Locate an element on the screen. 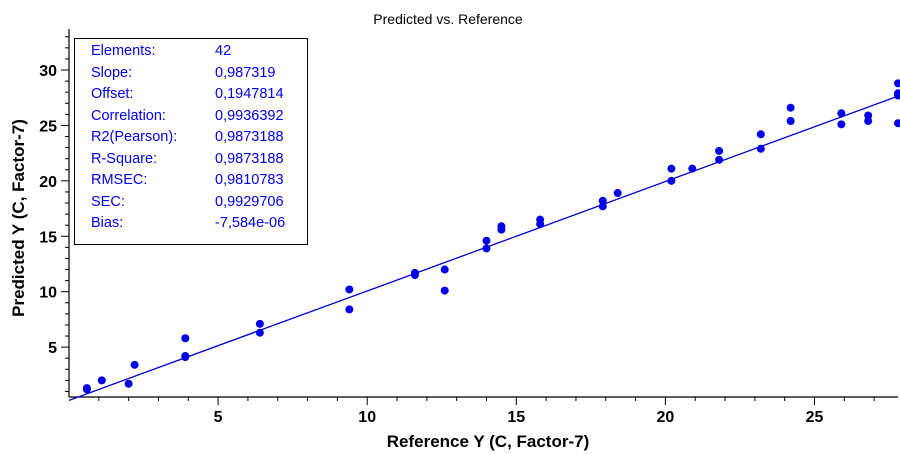 Image resolution: width=900 pixels, height=454 pixels. y-tick-label: 25 is located at coordinates (48, 126).